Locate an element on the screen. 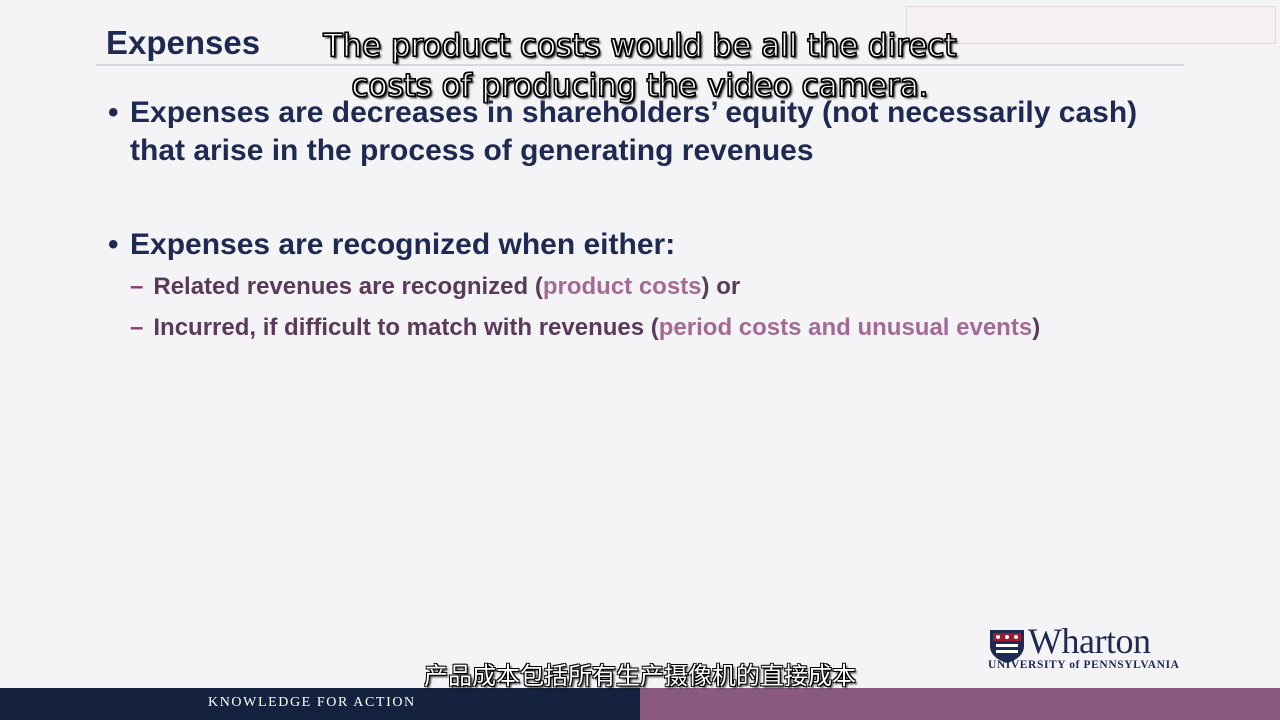 The image size is (1280, 720). bullet-text: Expenses are recognized when either: is located at coordinates (403, 244).